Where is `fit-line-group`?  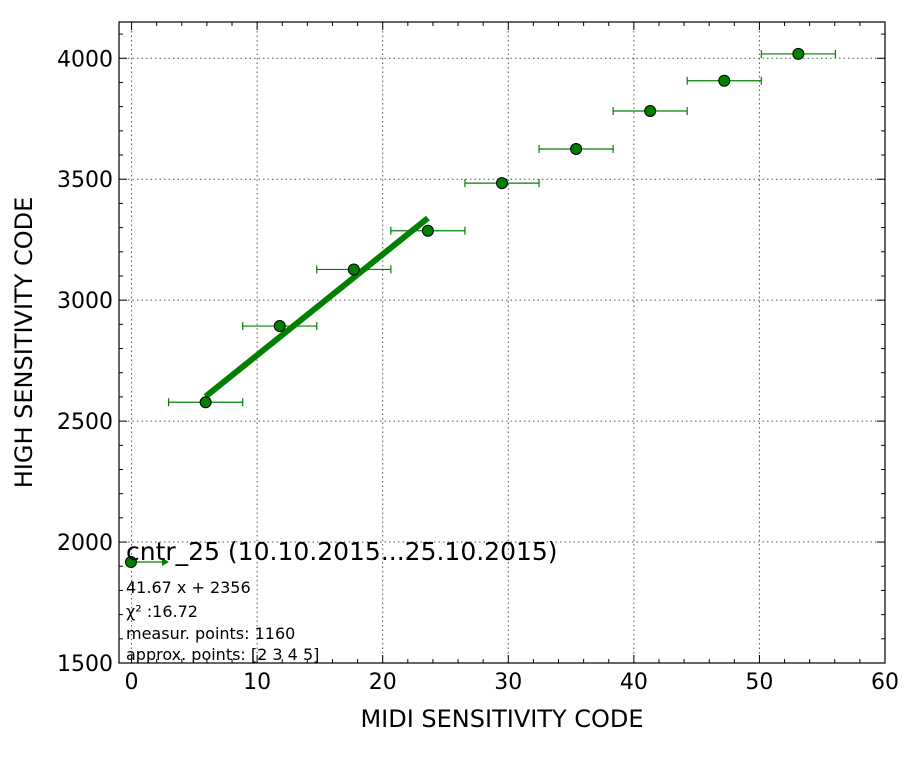 fit-line-group is located at coordinates (316, 307).